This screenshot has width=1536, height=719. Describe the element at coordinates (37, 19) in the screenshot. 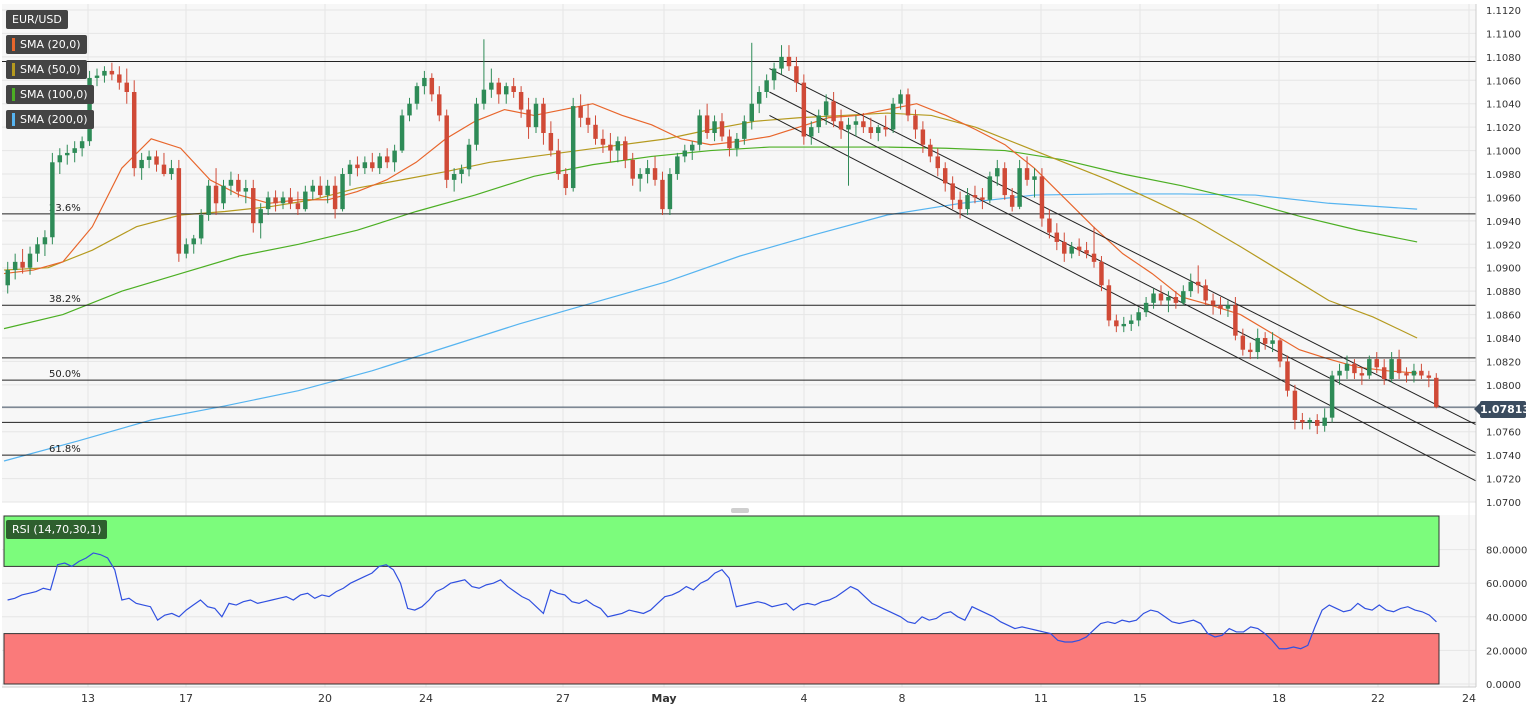

I see `legend-symbol: EUR/USD` at that location.